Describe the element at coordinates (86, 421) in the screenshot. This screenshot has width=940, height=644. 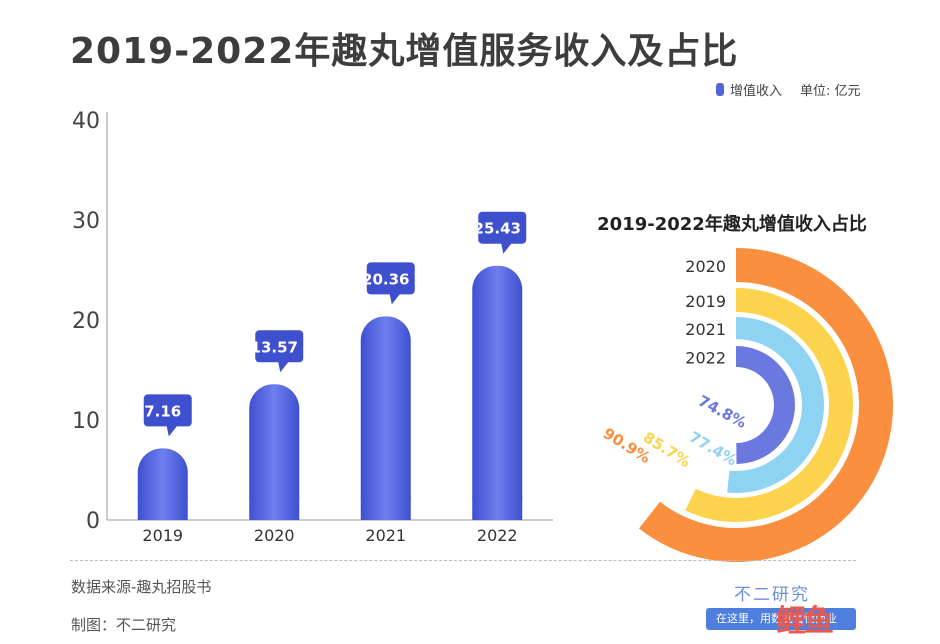
I see `y-tick-label: 10` at that location.